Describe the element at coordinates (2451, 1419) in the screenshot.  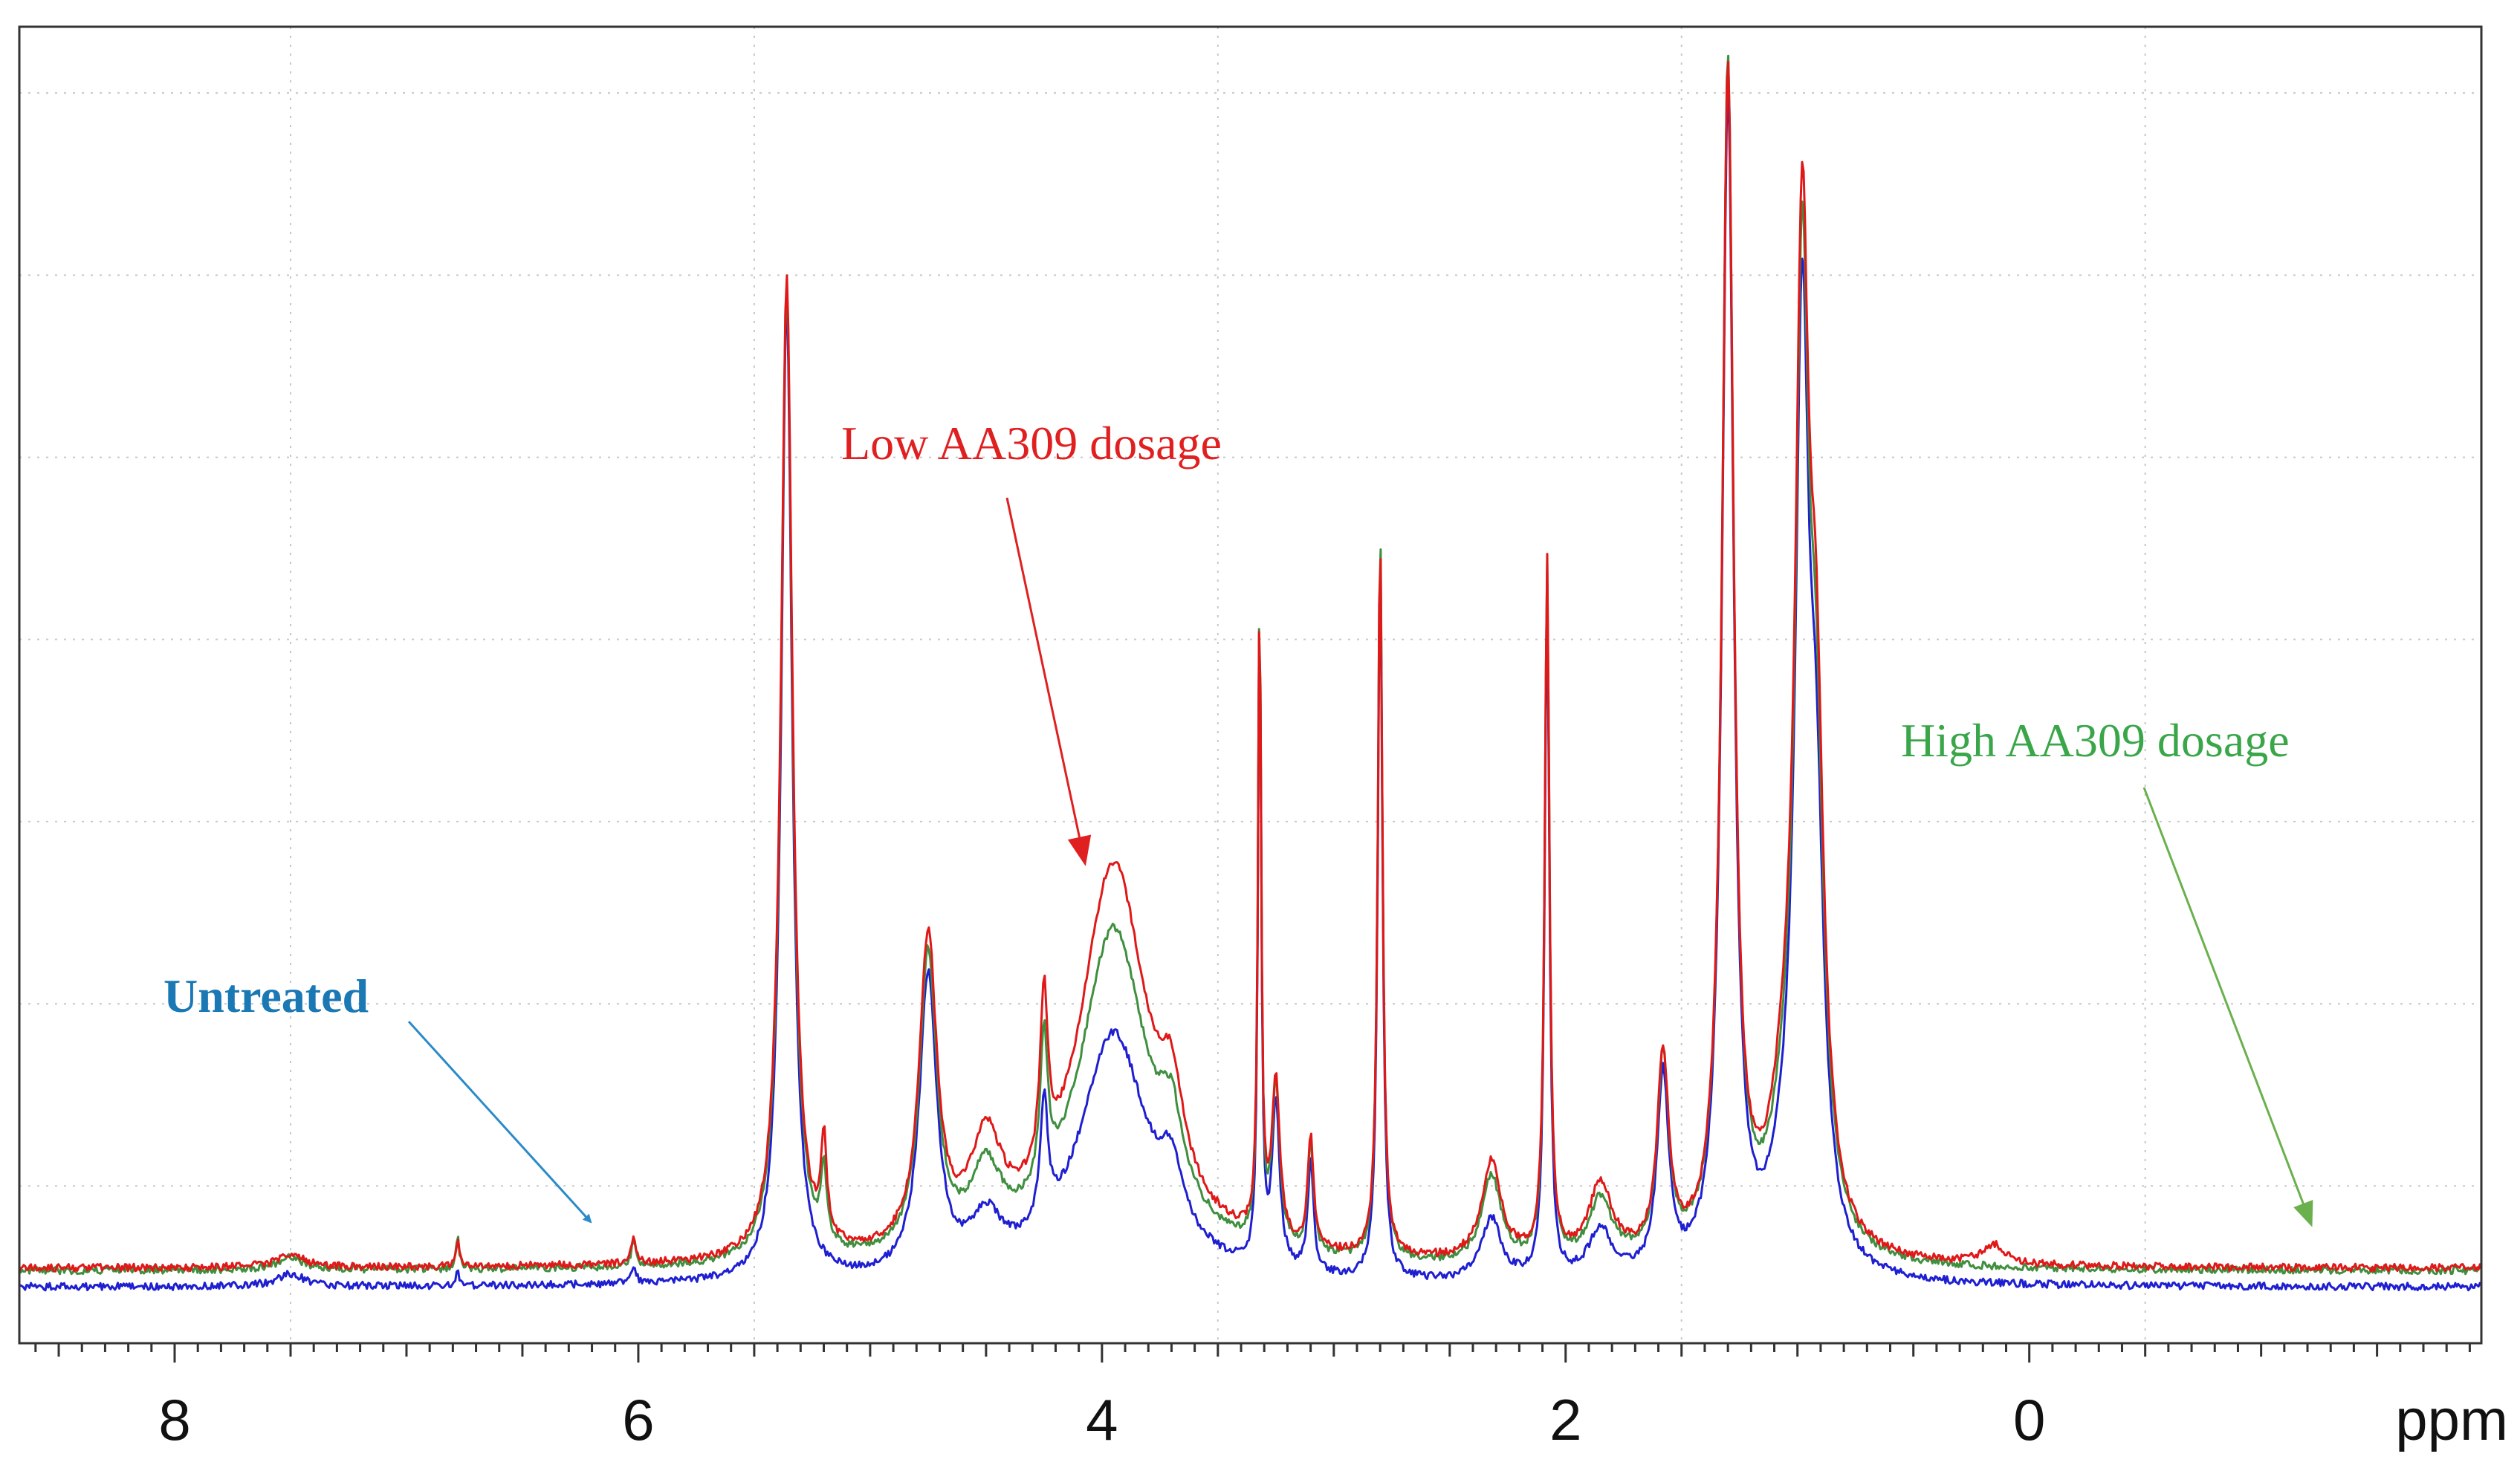
I see `x-axis-label: ppm` at that location.